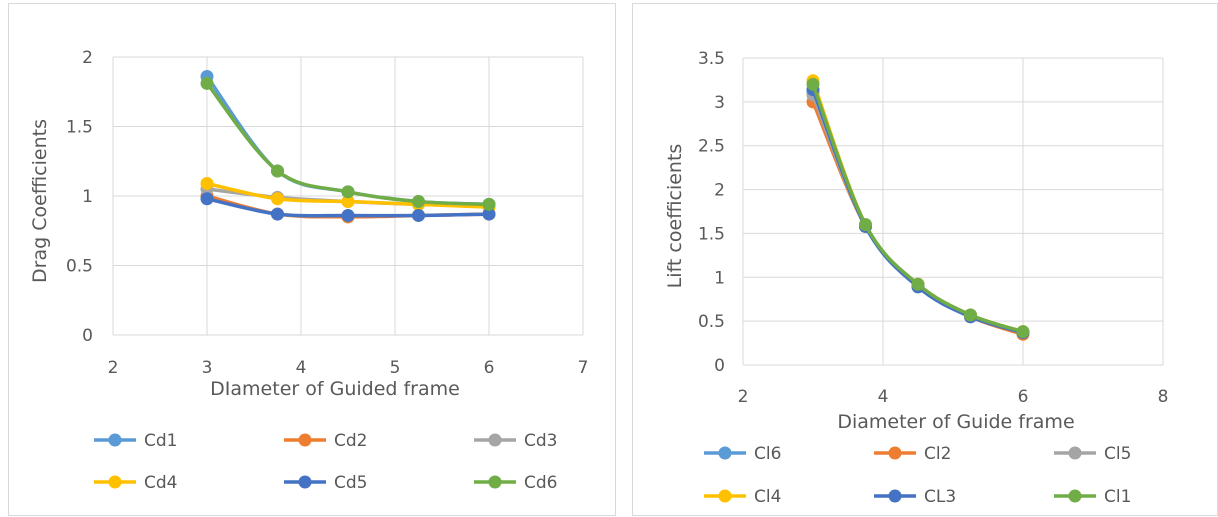  What do you see at coordinates (1163, 397) in the screenshot?
I see `x-tick-label: 8` at bounding box center [1163, 397].